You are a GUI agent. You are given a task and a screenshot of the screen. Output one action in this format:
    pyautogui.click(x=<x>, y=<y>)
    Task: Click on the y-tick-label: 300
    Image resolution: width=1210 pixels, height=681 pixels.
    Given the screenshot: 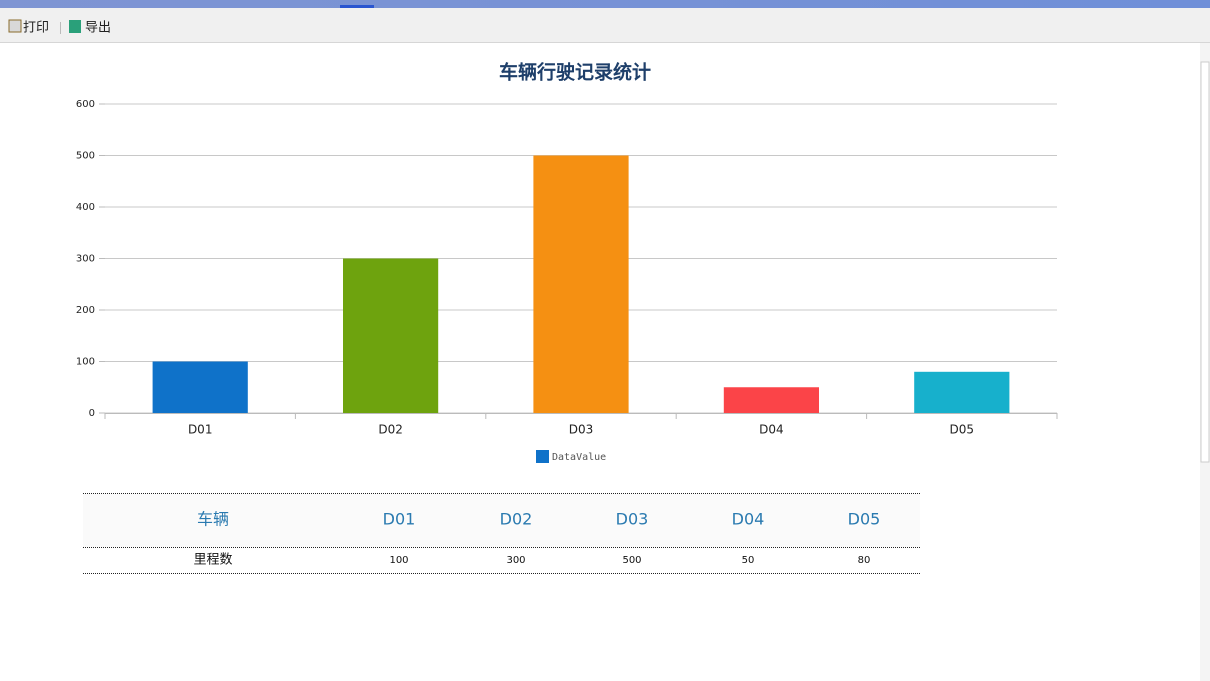 What is the action you would take?
    pyautogui.click(x=85, y=259)
    